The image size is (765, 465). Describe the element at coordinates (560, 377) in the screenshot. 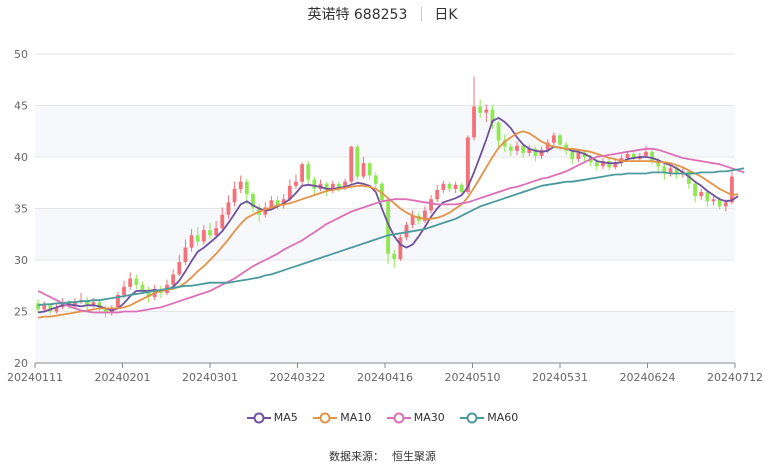

I see `x-tick-label: 20240531` at that location.